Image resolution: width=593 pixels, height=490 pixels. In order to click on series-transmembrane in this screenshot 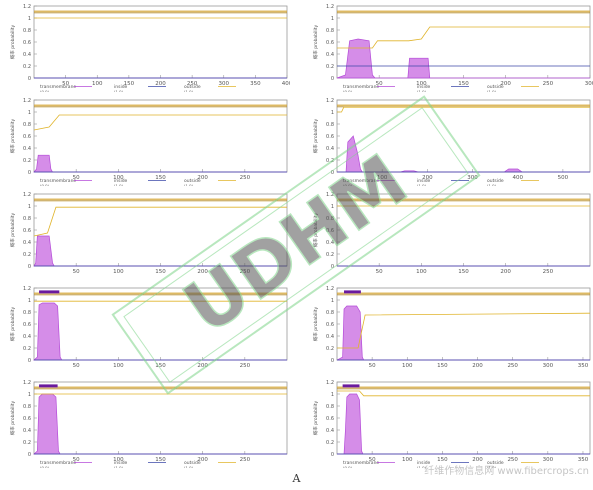, I will do `click(463, 58)`.